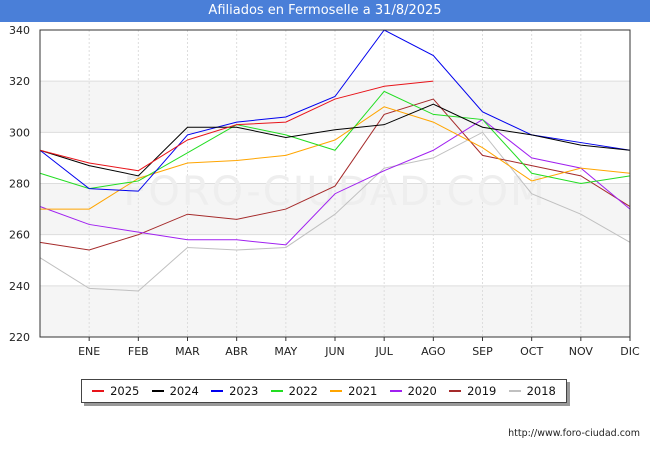  I want to click on legend-label: 2018, so click(541, 391).